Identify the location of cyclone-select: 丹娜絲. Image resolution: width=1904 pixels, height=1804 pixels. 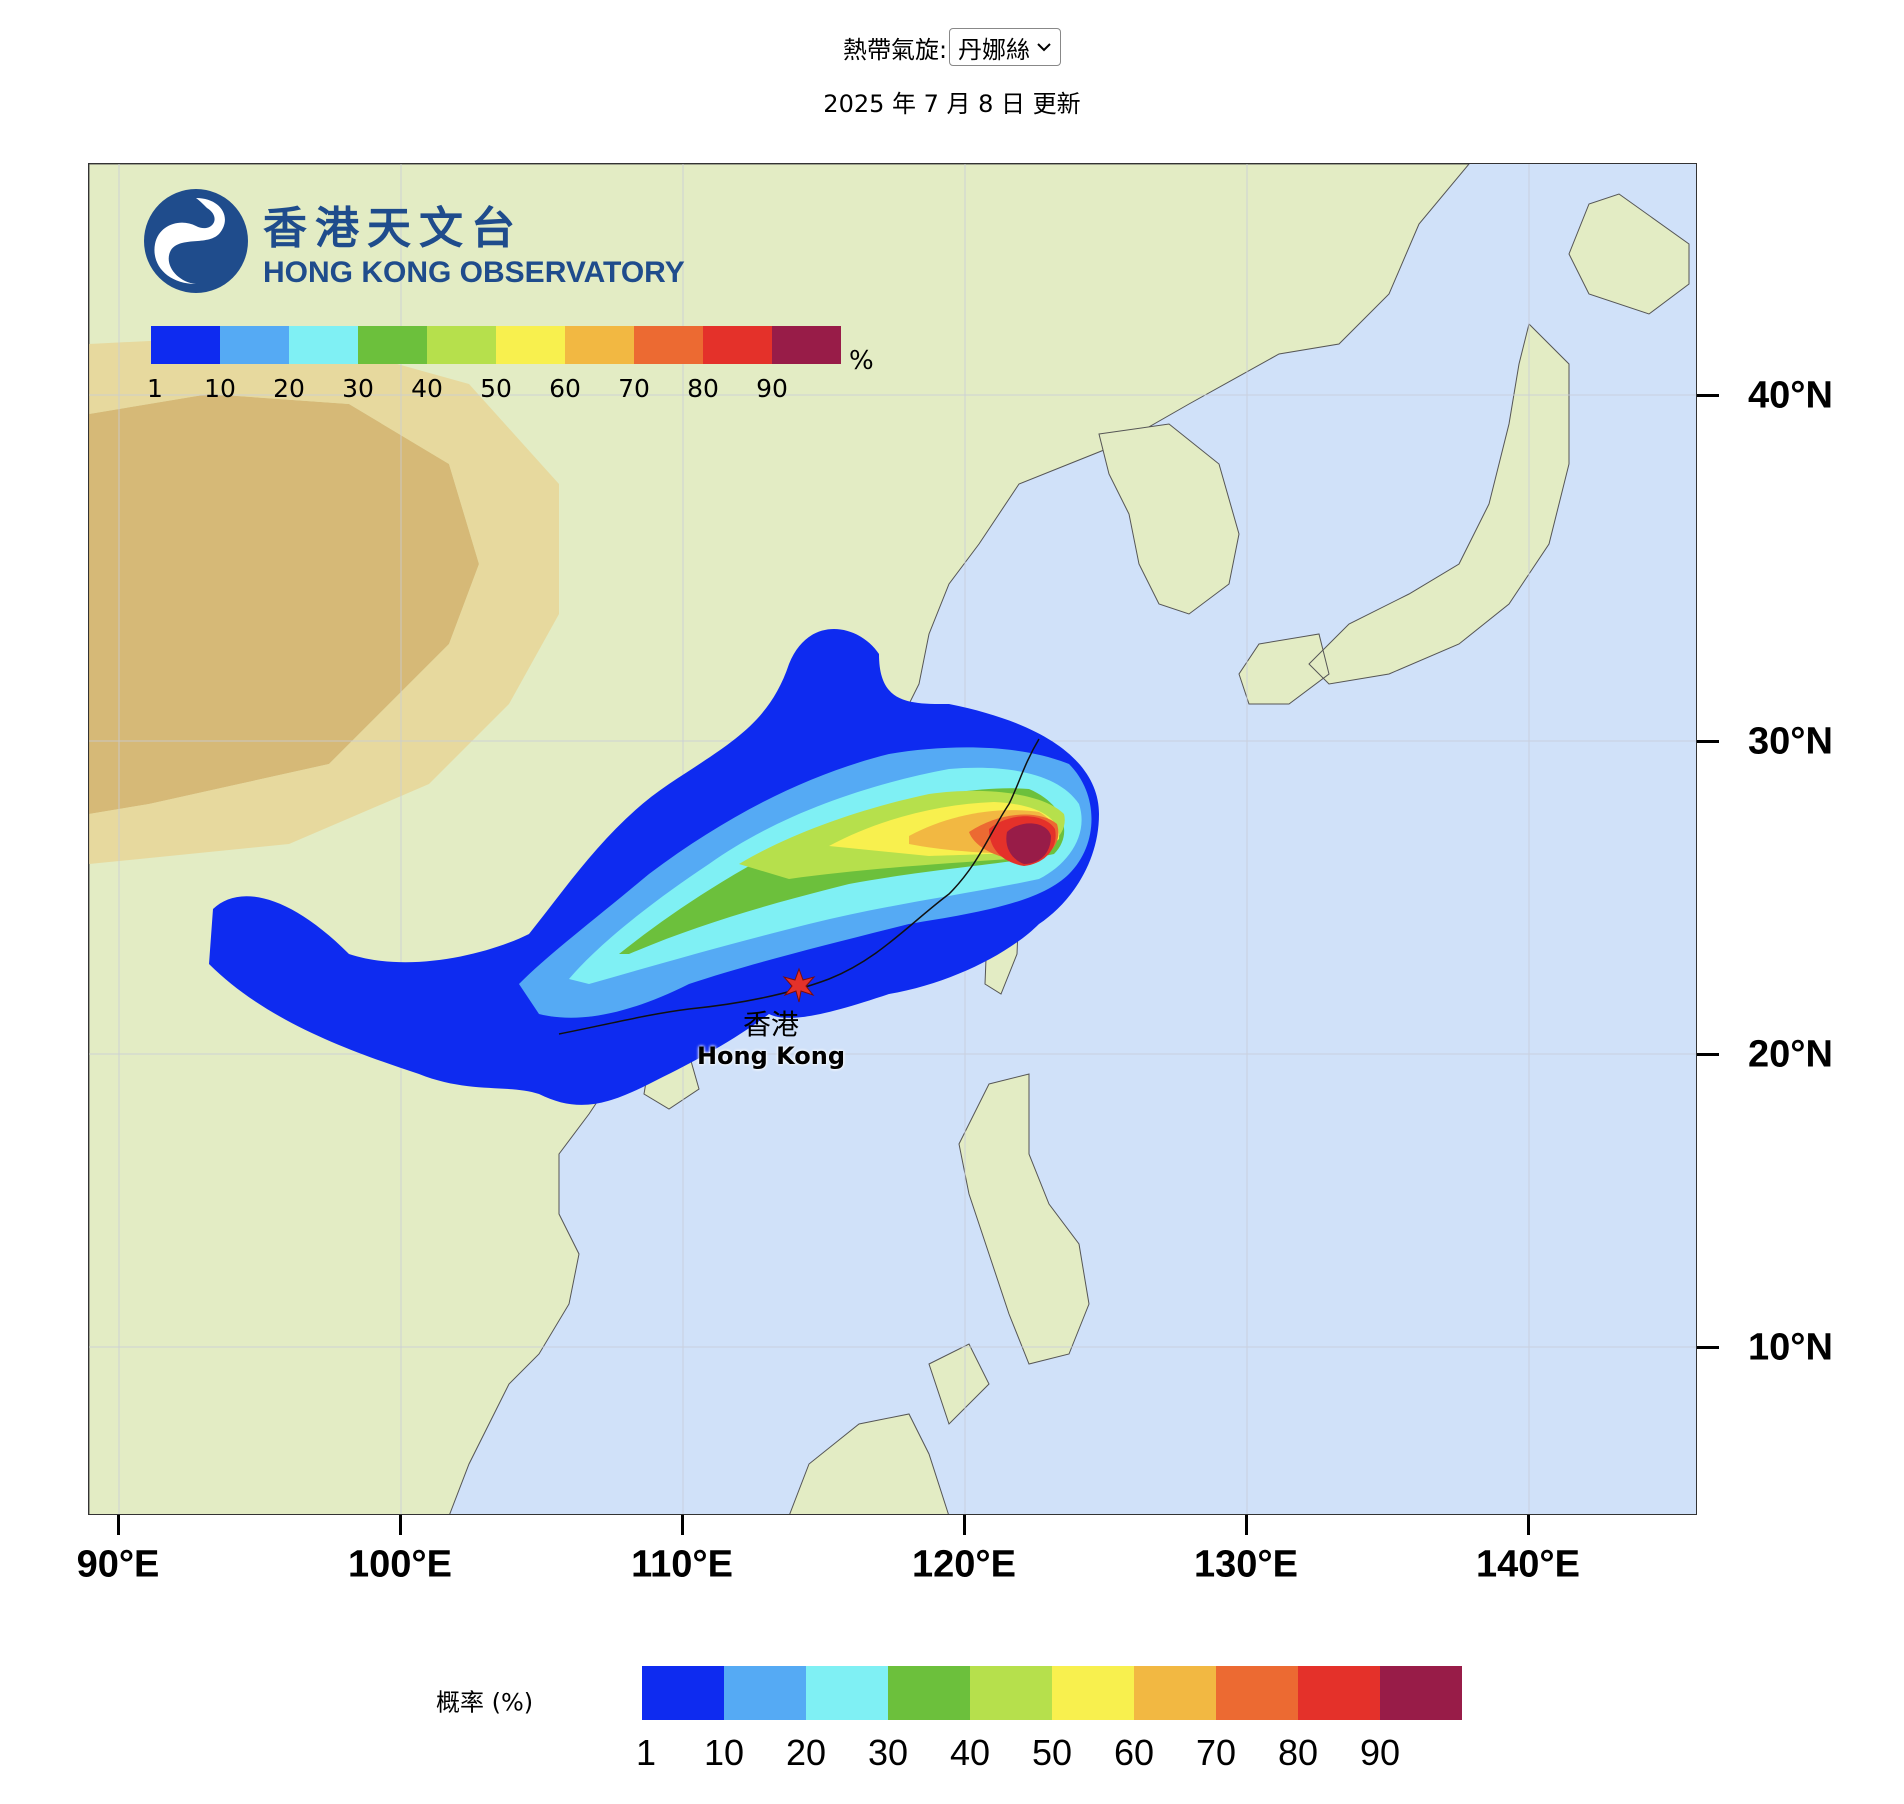
(1005, 47).